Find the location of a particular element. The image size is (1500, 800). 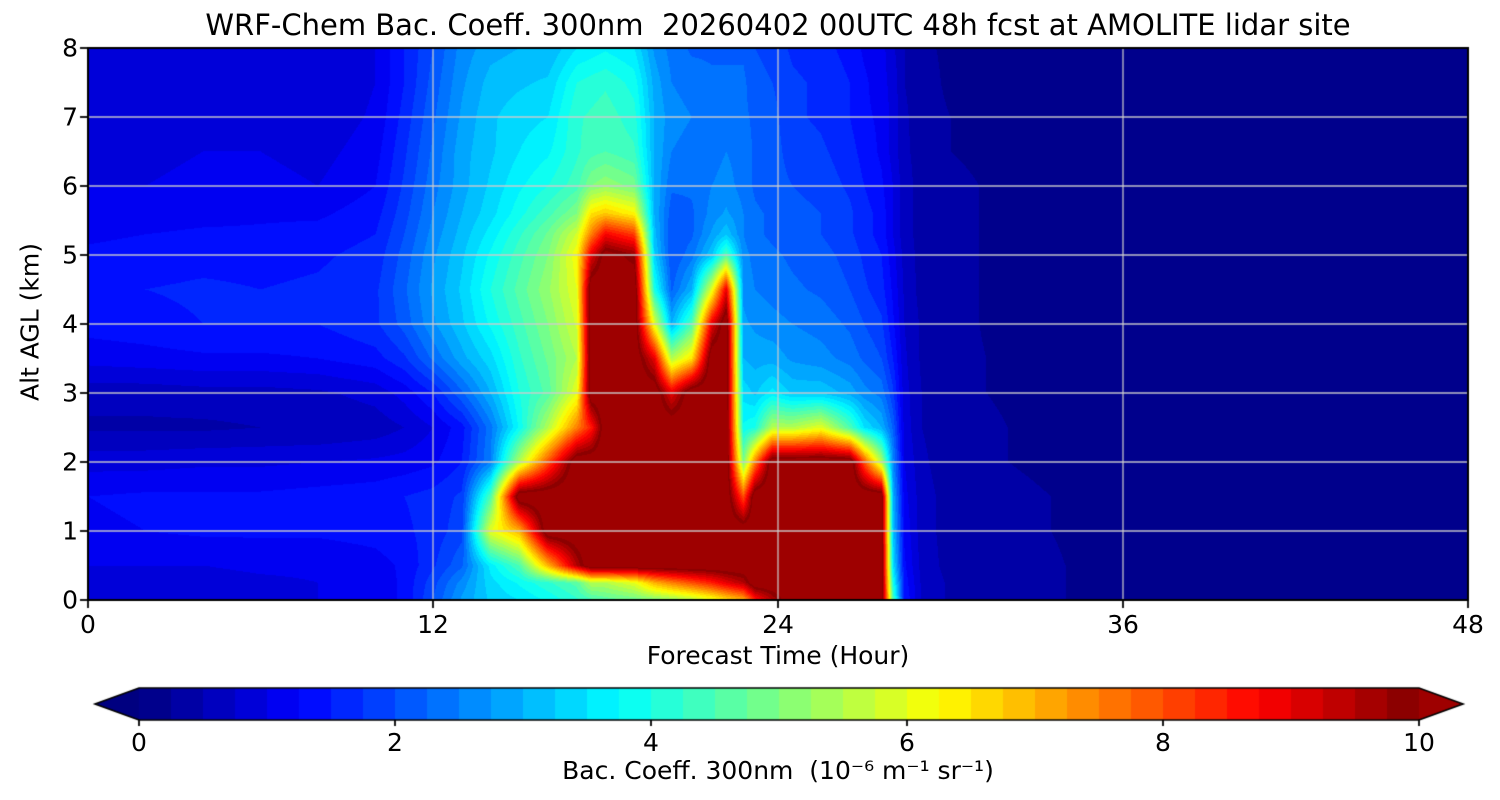

tick-label: 36 is located at coordinates (1123, 624).